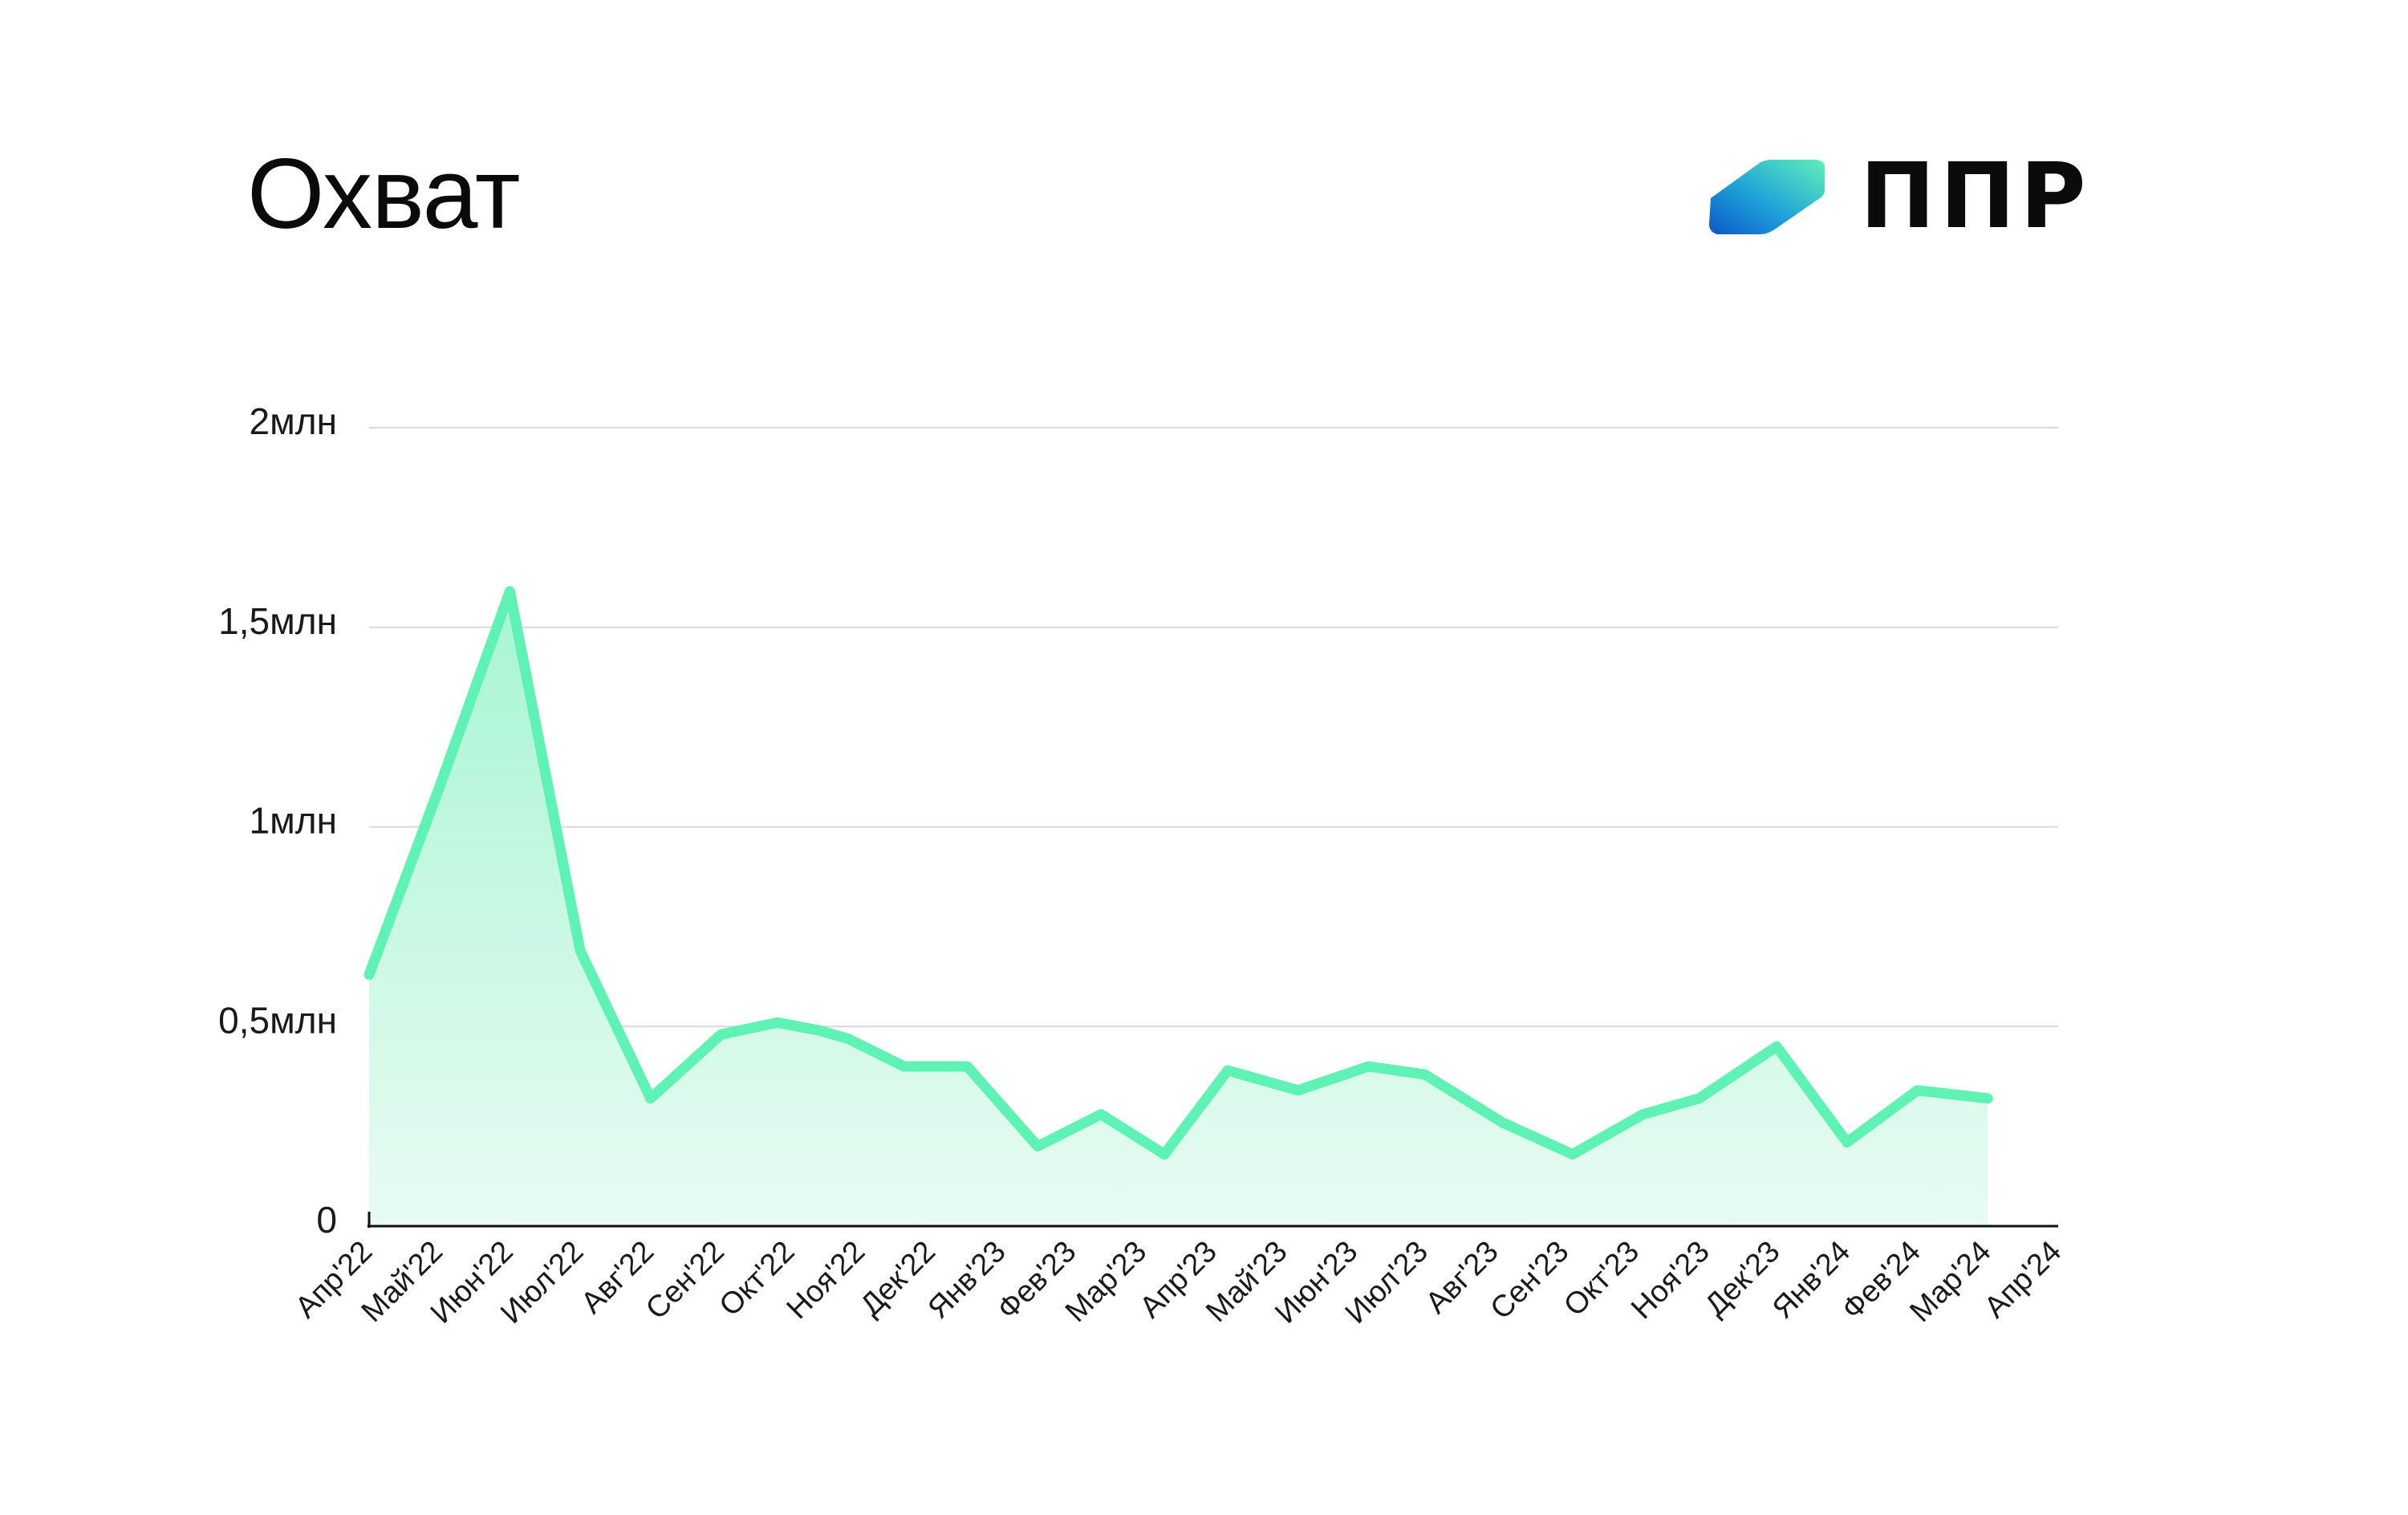 Image resolution: width=2408 pixels, height=1515 pixels. Describe the element at coordinates (277, 621) in the screenshot. I see `y-tick-label: 1,5млн` at that location.